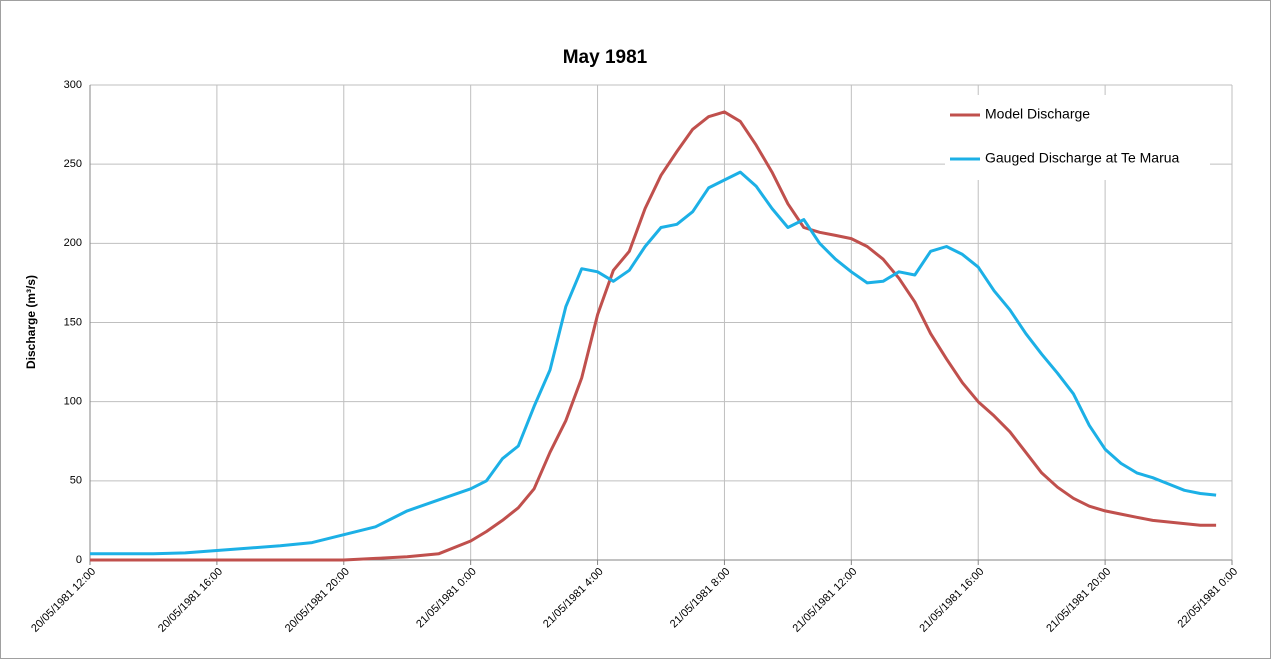  I want to click on y-axis-label: Discharge (m³/s), so click(31, 322).